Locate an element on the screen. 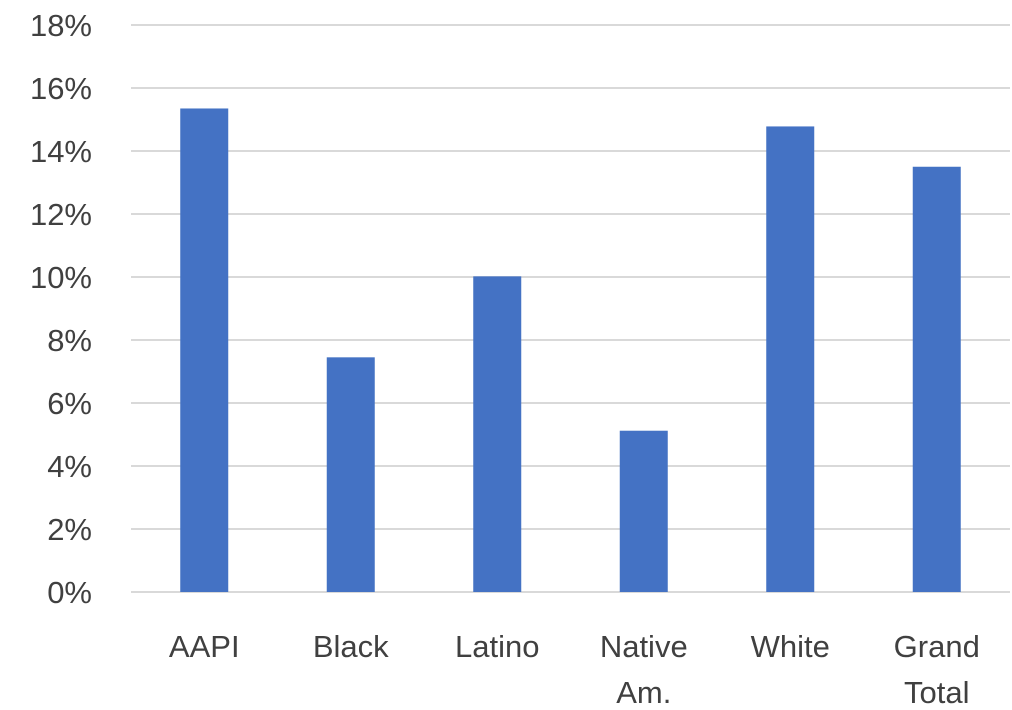 This screenshot has width=1012, height=710. x-tick-label: Native is located at coordinates (644, 646).